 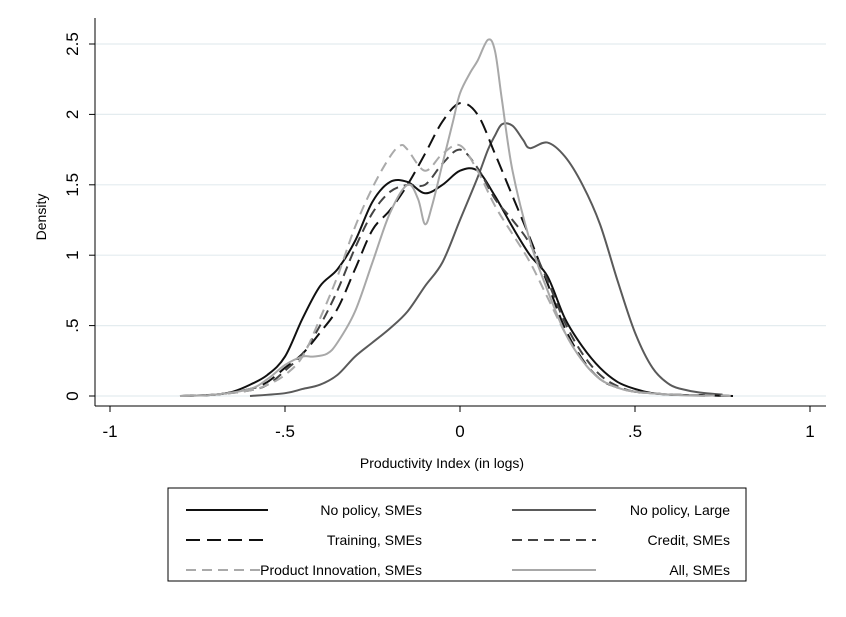 What do you see at coordinates (72, 185) in the screenshot?
I see `y-tick-label: 1.5` at bounding box center [72, 185].